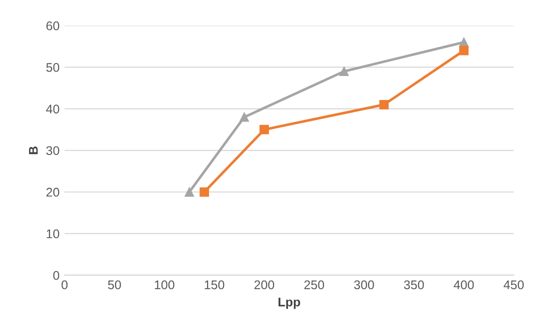  Describe the element at coordinates (514, 285) in the screenshot. I see `x-tick-label: 450` at that location.